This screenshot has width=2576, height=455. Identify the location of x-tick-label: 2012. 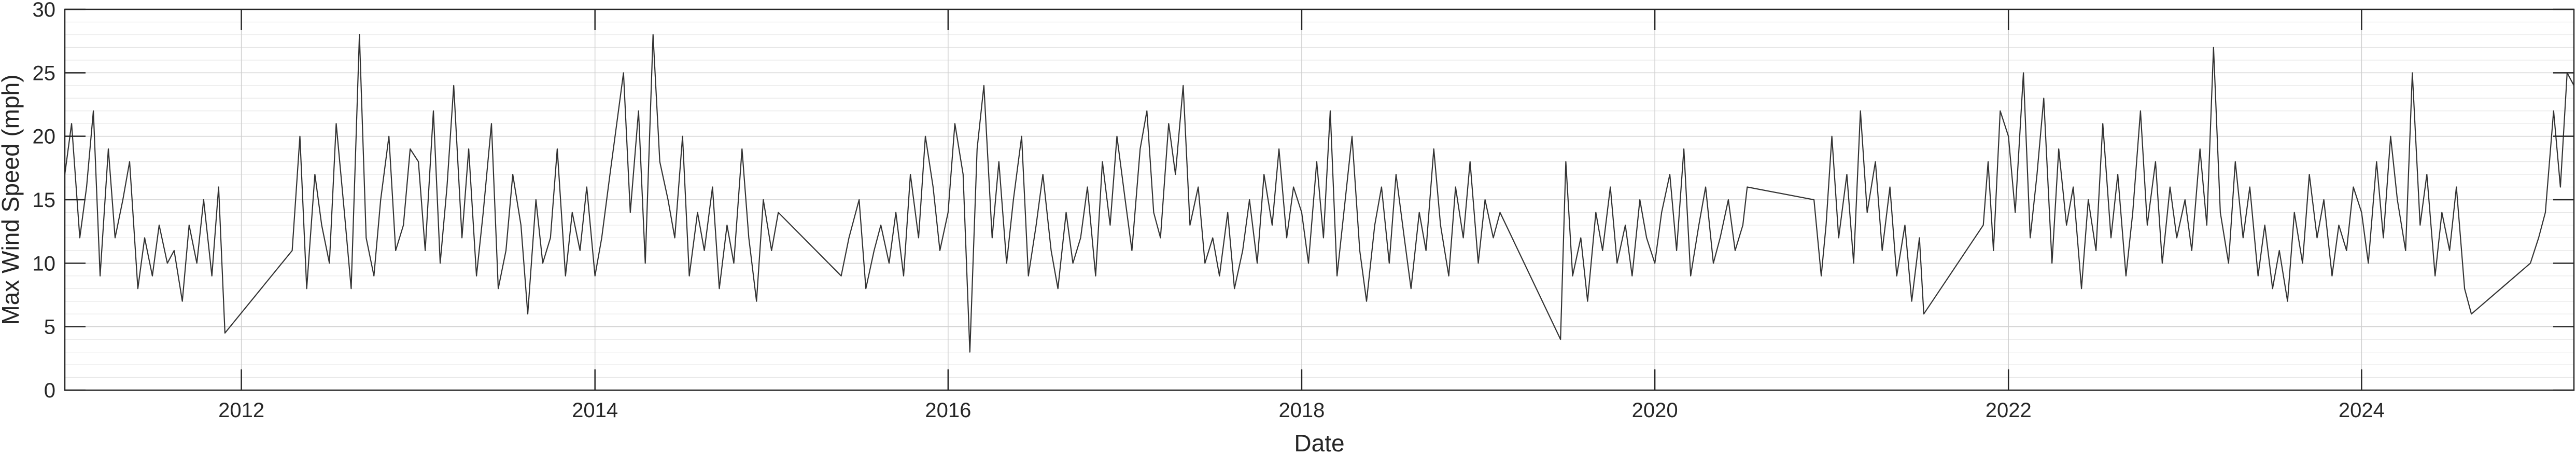
(241, 410).